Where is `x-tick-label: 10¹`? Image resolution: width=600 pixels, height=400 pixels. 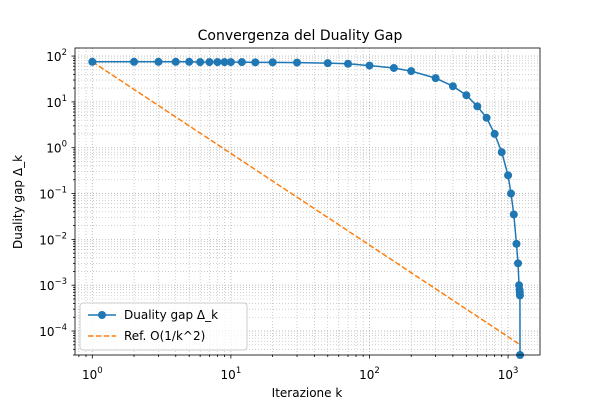 x-tick-label: 10¹ is located at coordinates (231, 374).